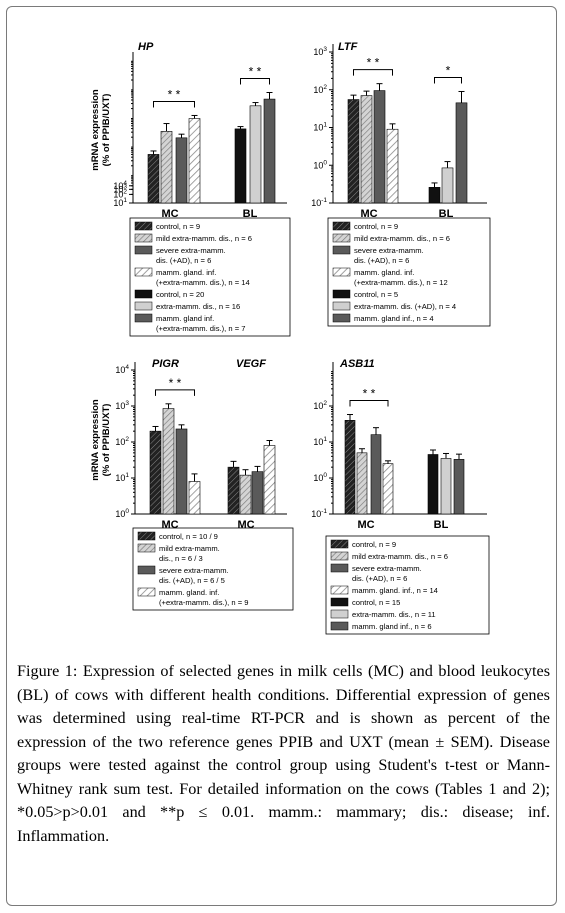  Describe the element at coordinates (320, 477) in the screenshot. I see `y-tick-label-ASB11-1: 10⁰` at that location.